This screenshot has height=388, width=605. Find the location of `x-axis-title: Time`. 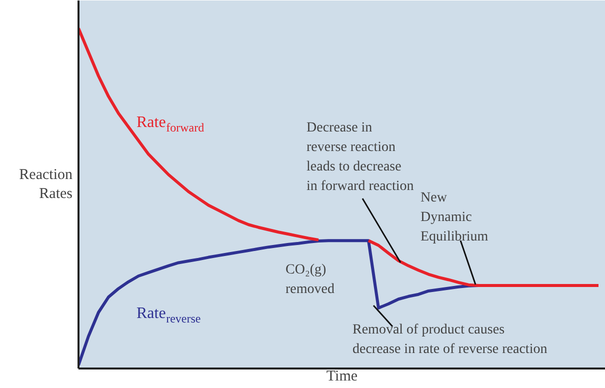

x-axis-title: Time is located at coordinates (342, 376).